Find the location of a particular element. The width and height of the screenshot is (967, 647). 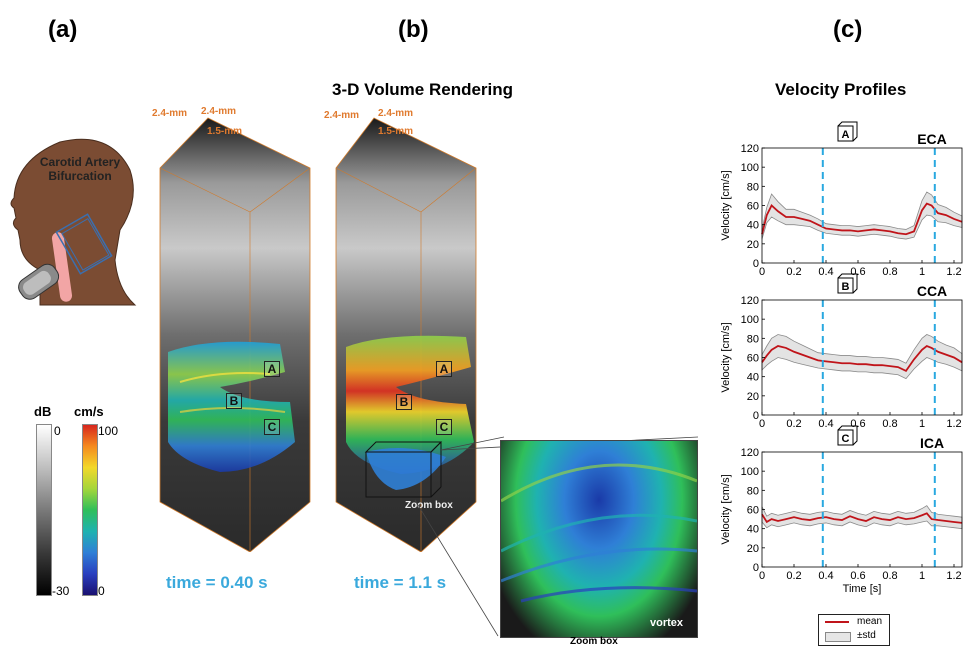

ytick-label-1-6: 120 is located at coordinates (750, 301).